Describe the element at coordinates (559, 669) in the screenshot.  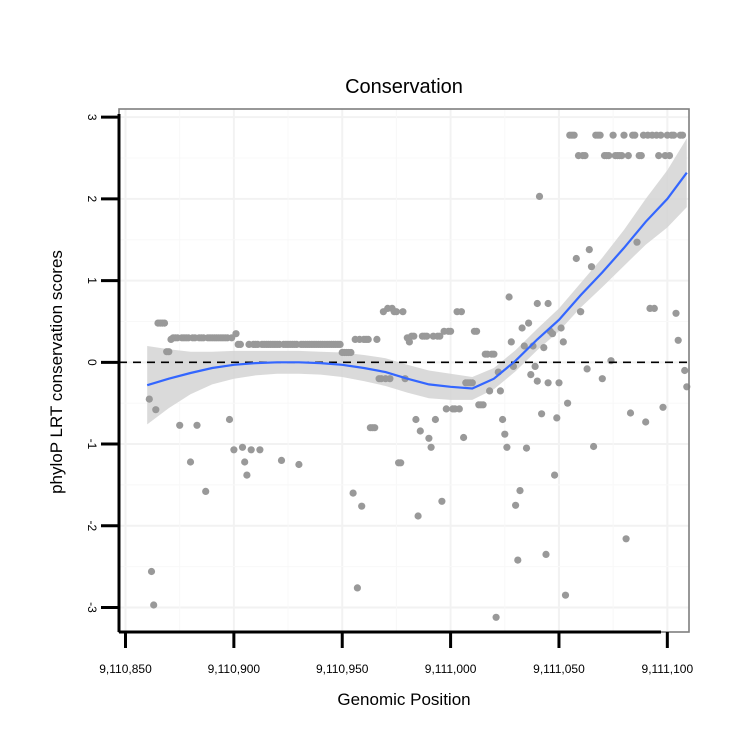
I see `x-tick-label: 9,111,050` at that location.